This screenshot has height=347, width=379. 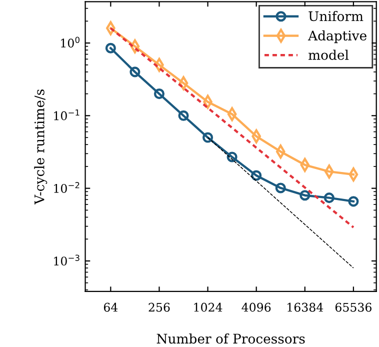 What do you see at coordinates (353, 307) in the screenshot?
I see `x-tick-label: 65536` at bounding box center [353, 307].